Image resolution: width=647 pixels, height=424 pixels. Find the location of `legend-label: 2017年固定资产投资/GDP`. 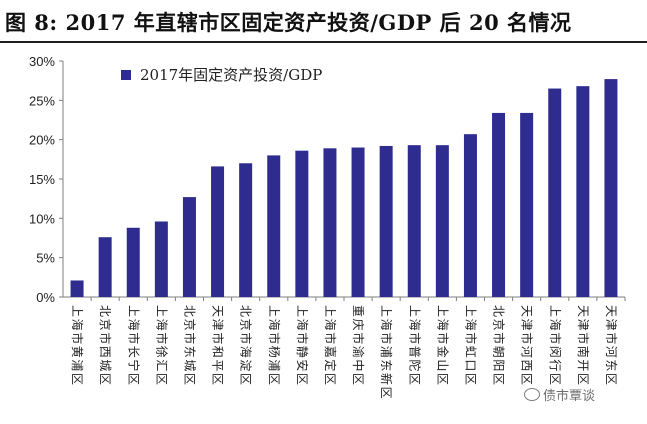

legend-label: 2017年固定资产投资/GDP is located at coordinates (231, 75).